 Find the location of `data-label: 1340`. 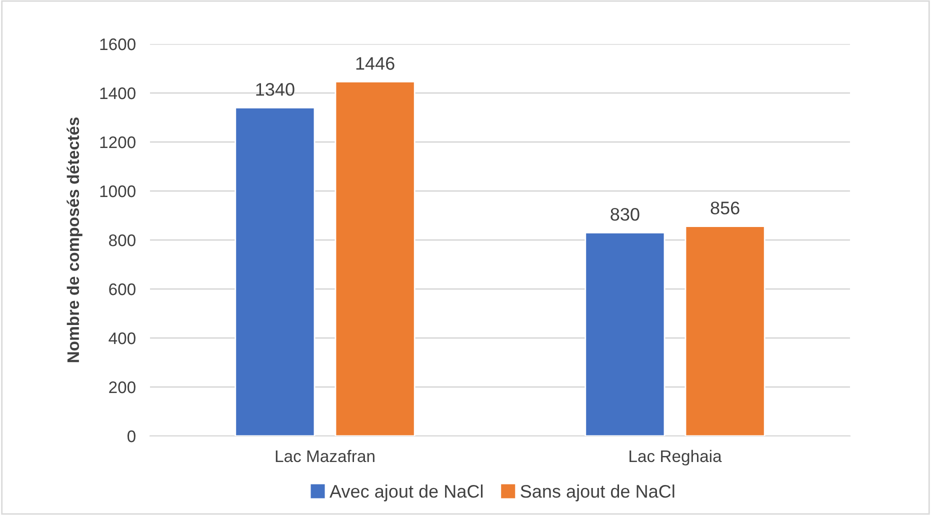

data-label: 1340 is located at coordinates (275, 89).